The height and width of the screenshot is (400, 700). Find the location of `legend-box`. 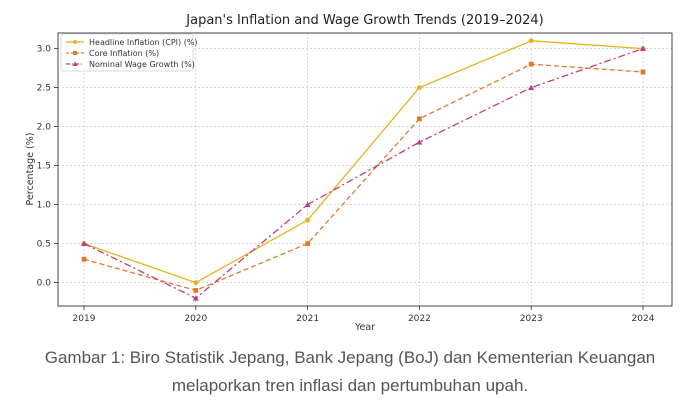

legend-box is located at coordinates (127, 52).